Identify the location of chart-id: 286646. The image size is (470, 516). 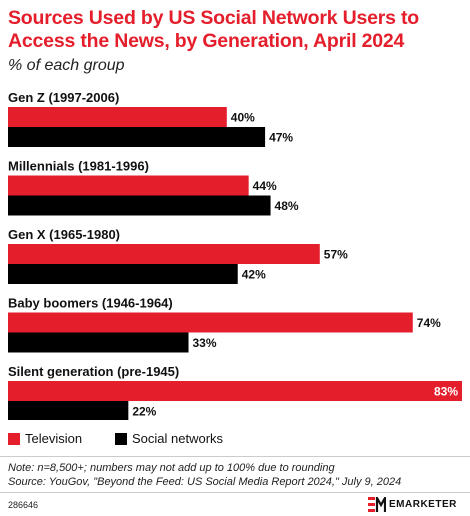
(23, 505).